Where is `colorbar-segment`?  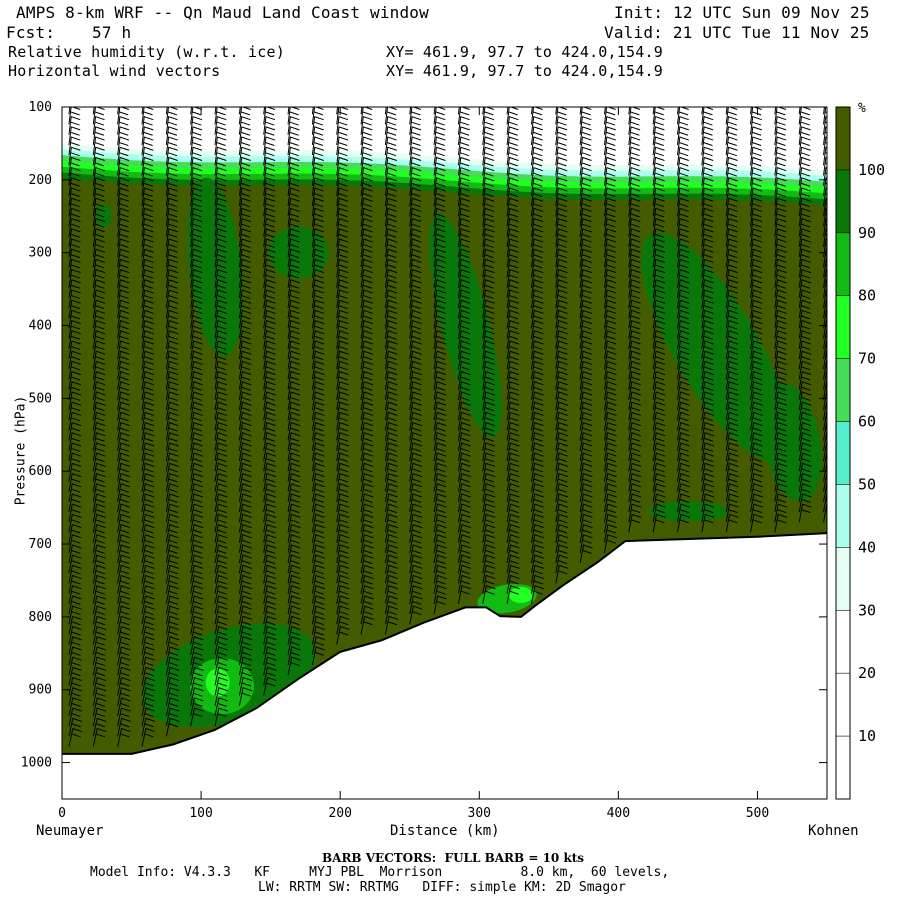
colorbar-segment is located at coordinates (843, 264).